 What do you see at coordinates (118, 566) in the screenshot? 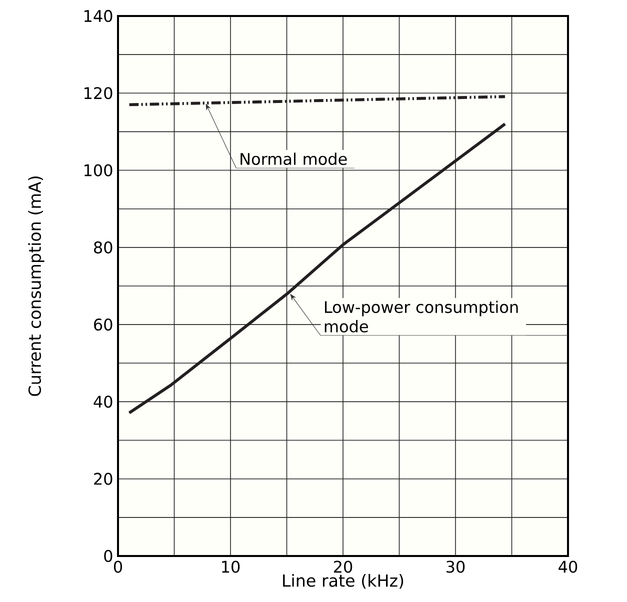
I see `x-tick-label: 0` at bounding box center [118, 566].